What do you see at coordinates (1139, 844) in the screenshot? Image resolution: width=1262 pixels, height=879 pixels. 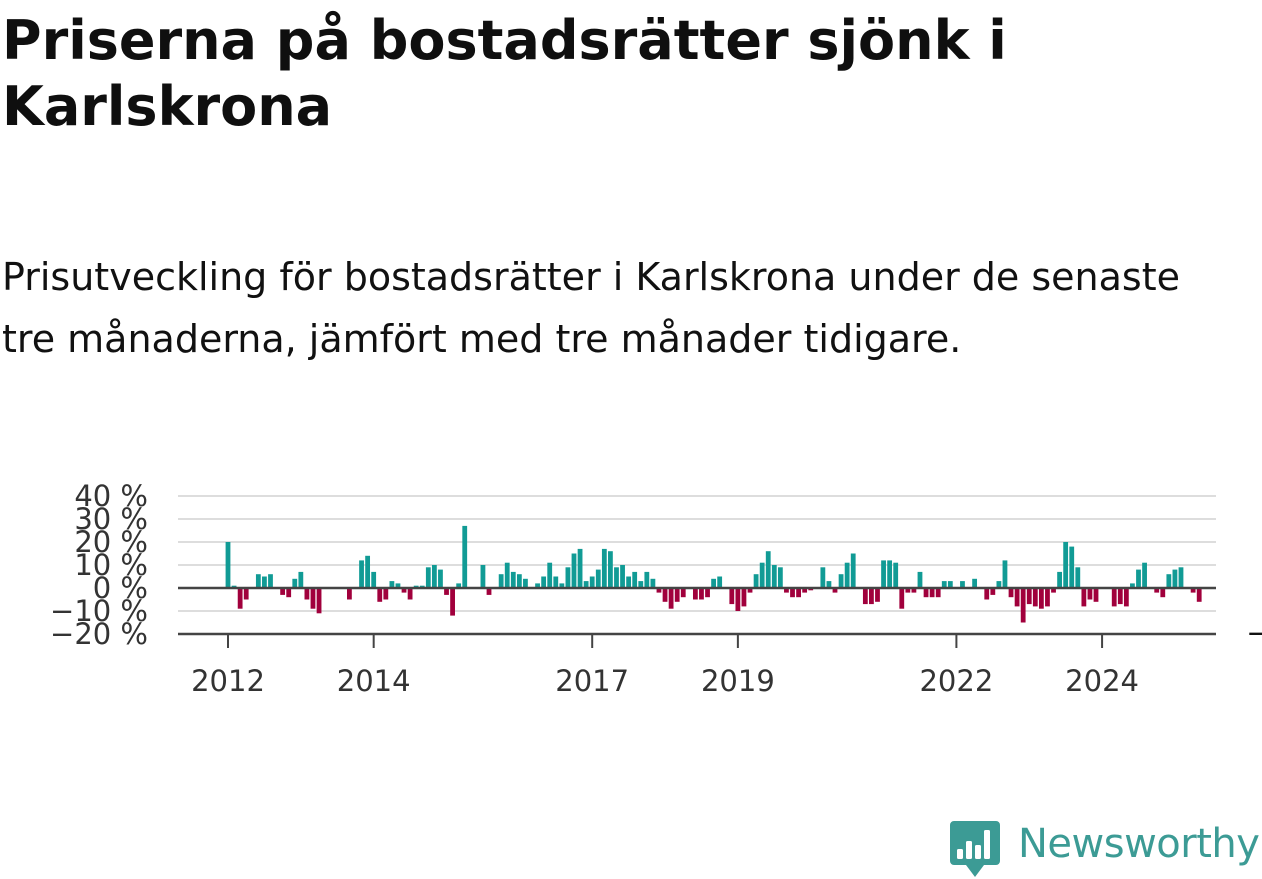 I see `brand-name: Newsworthy` at bounding box center [1139, 844].